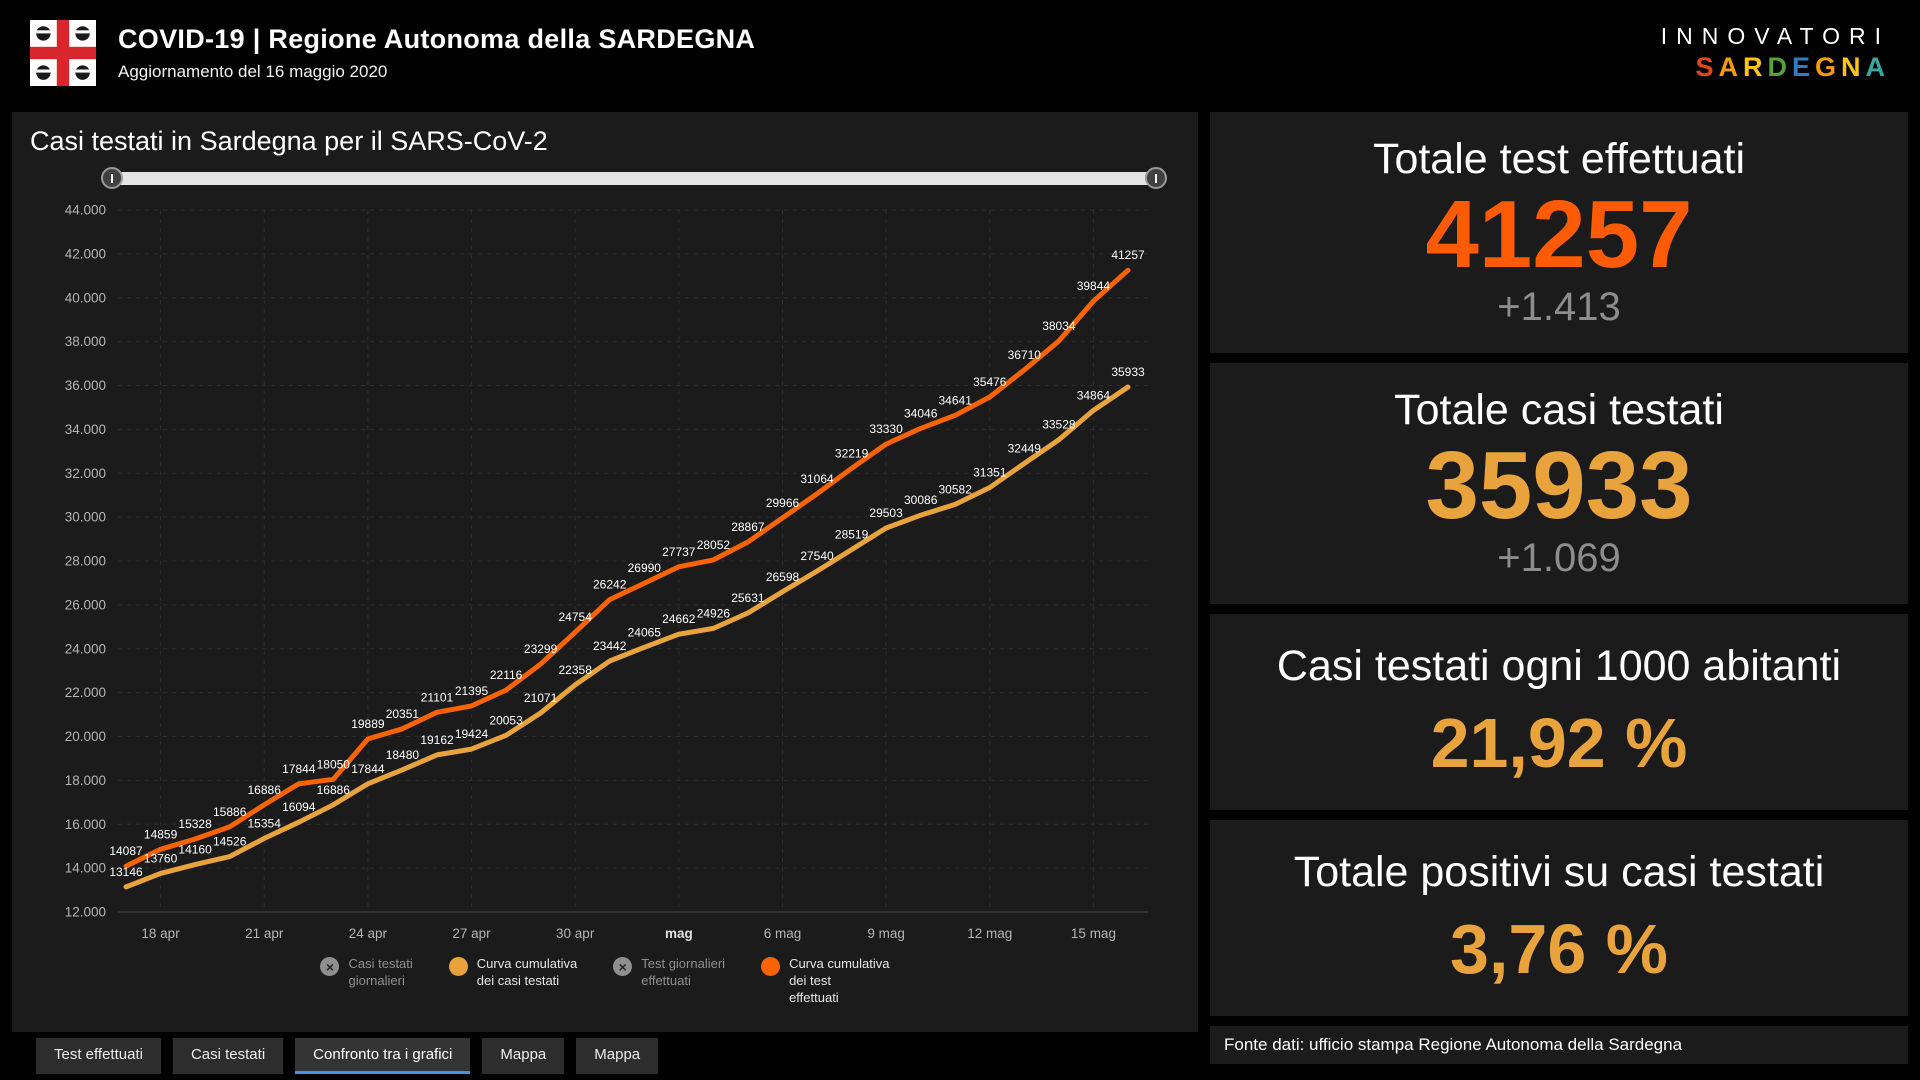  What do you see at coordinates (575, 933) in the screenshot?
I see `svg-text: 30 apr` at bounding box center [575, 933].